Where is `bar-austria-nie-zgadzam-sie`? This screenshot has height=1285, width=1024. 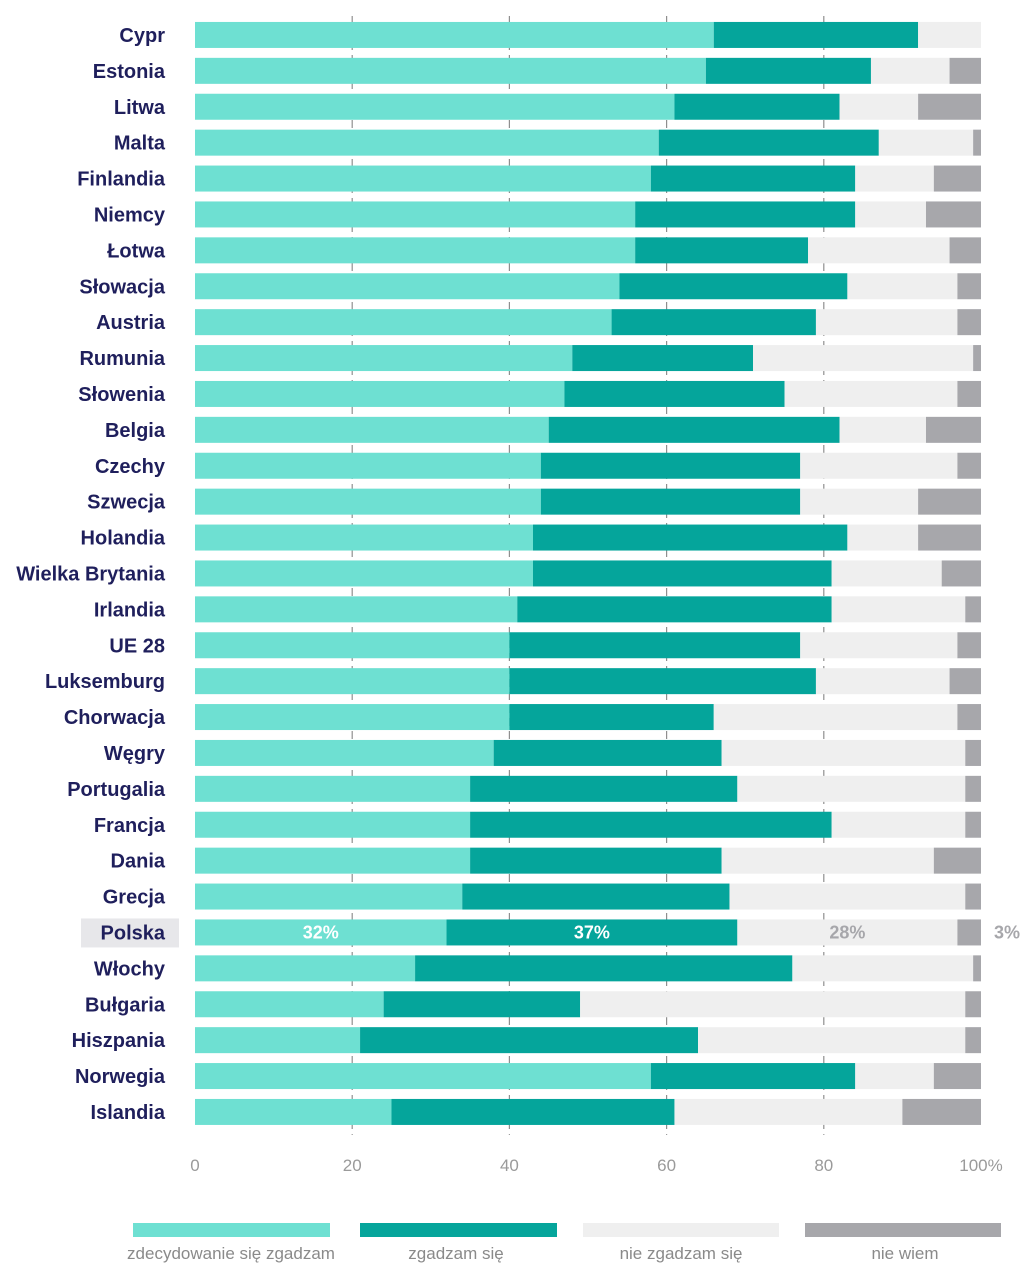 bar-austria-nie-zgadzam-sie is located at coordinates (886, 322).